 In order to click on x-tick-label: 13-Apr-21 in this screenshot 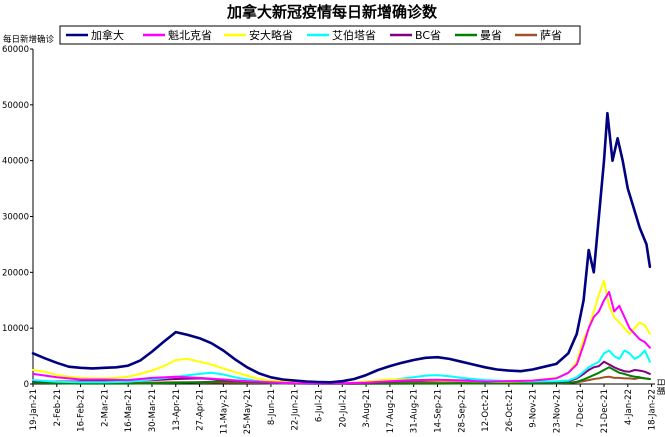, I will do `click(177, 410)`.